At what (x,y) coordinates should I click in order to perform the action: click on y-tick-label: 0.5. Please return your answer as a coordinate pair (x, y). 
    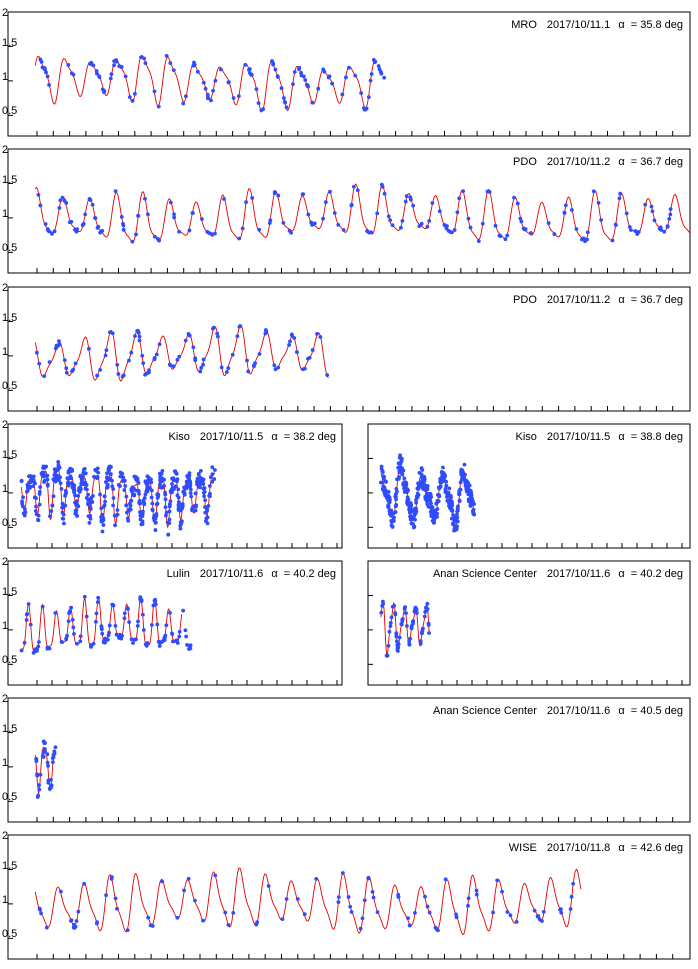
    Looking at the image, I should click on (9, 797).